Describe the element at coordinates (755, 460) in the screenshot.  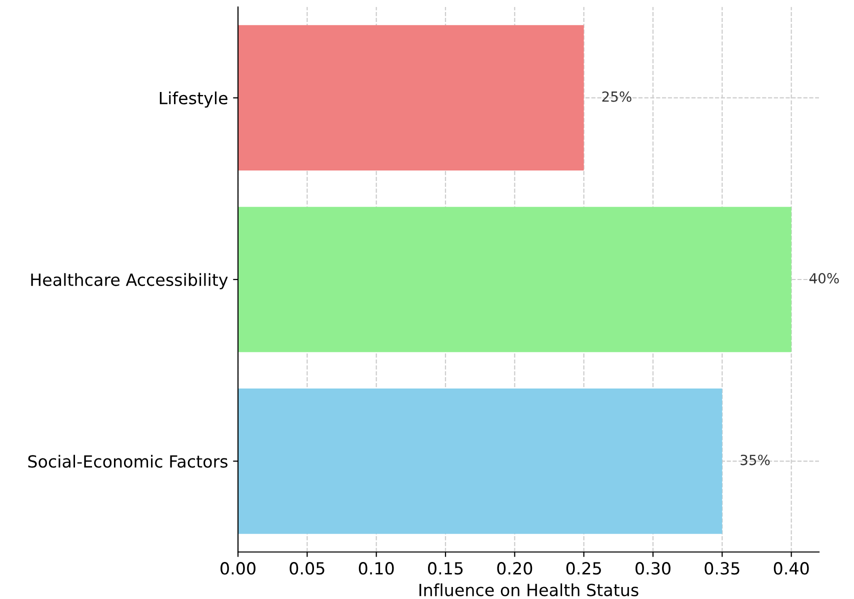
I see `data-label: 35%` at that location.